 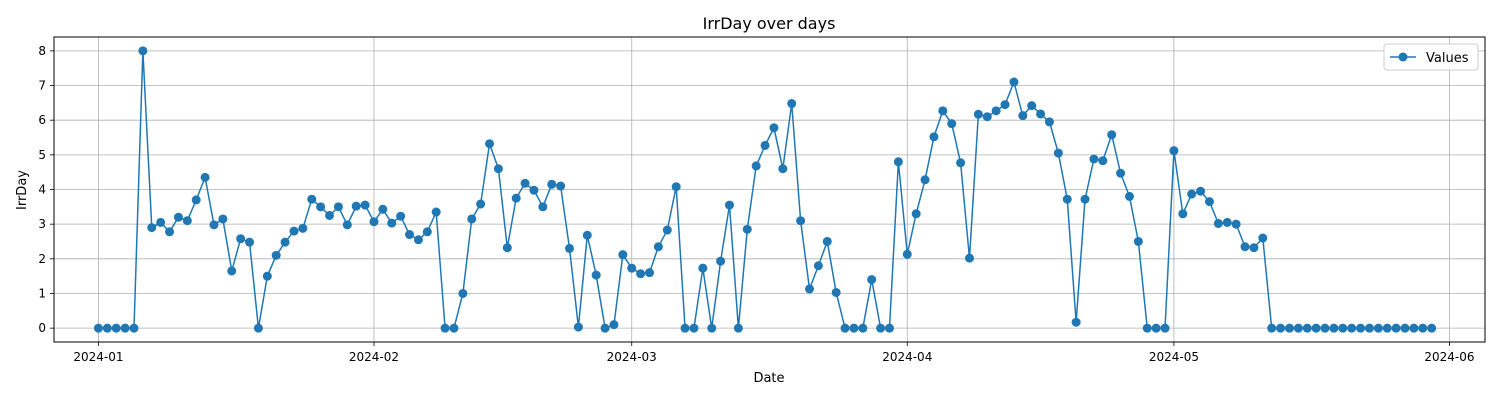 I want to click on y-tick-label: 7, so click(x=42, y=86).